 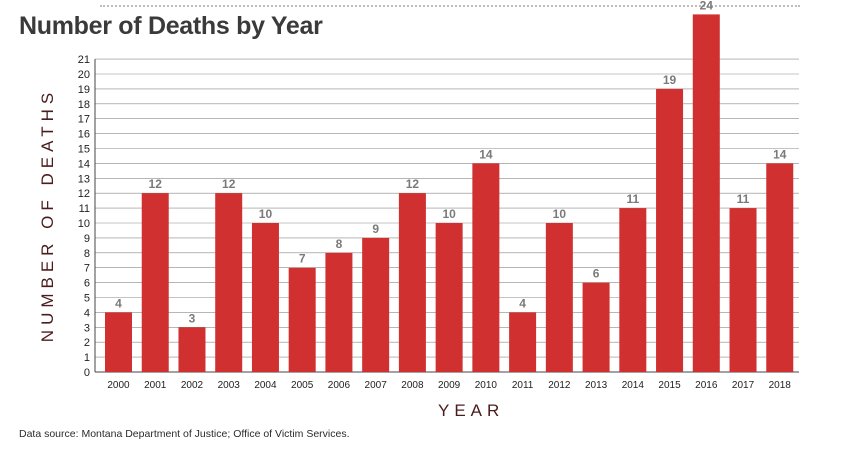 I want to click on decorative-dotted-rule, so click(x=450, y=6).